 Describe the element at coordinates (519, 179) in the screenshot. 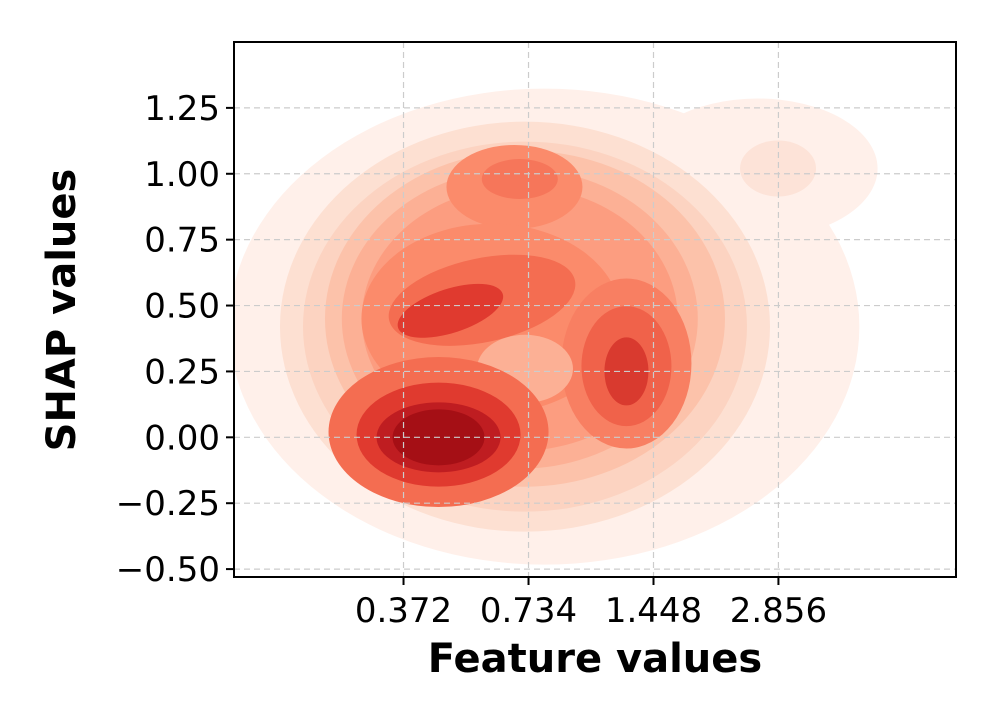

I see `density-peak-top-core` at that location.